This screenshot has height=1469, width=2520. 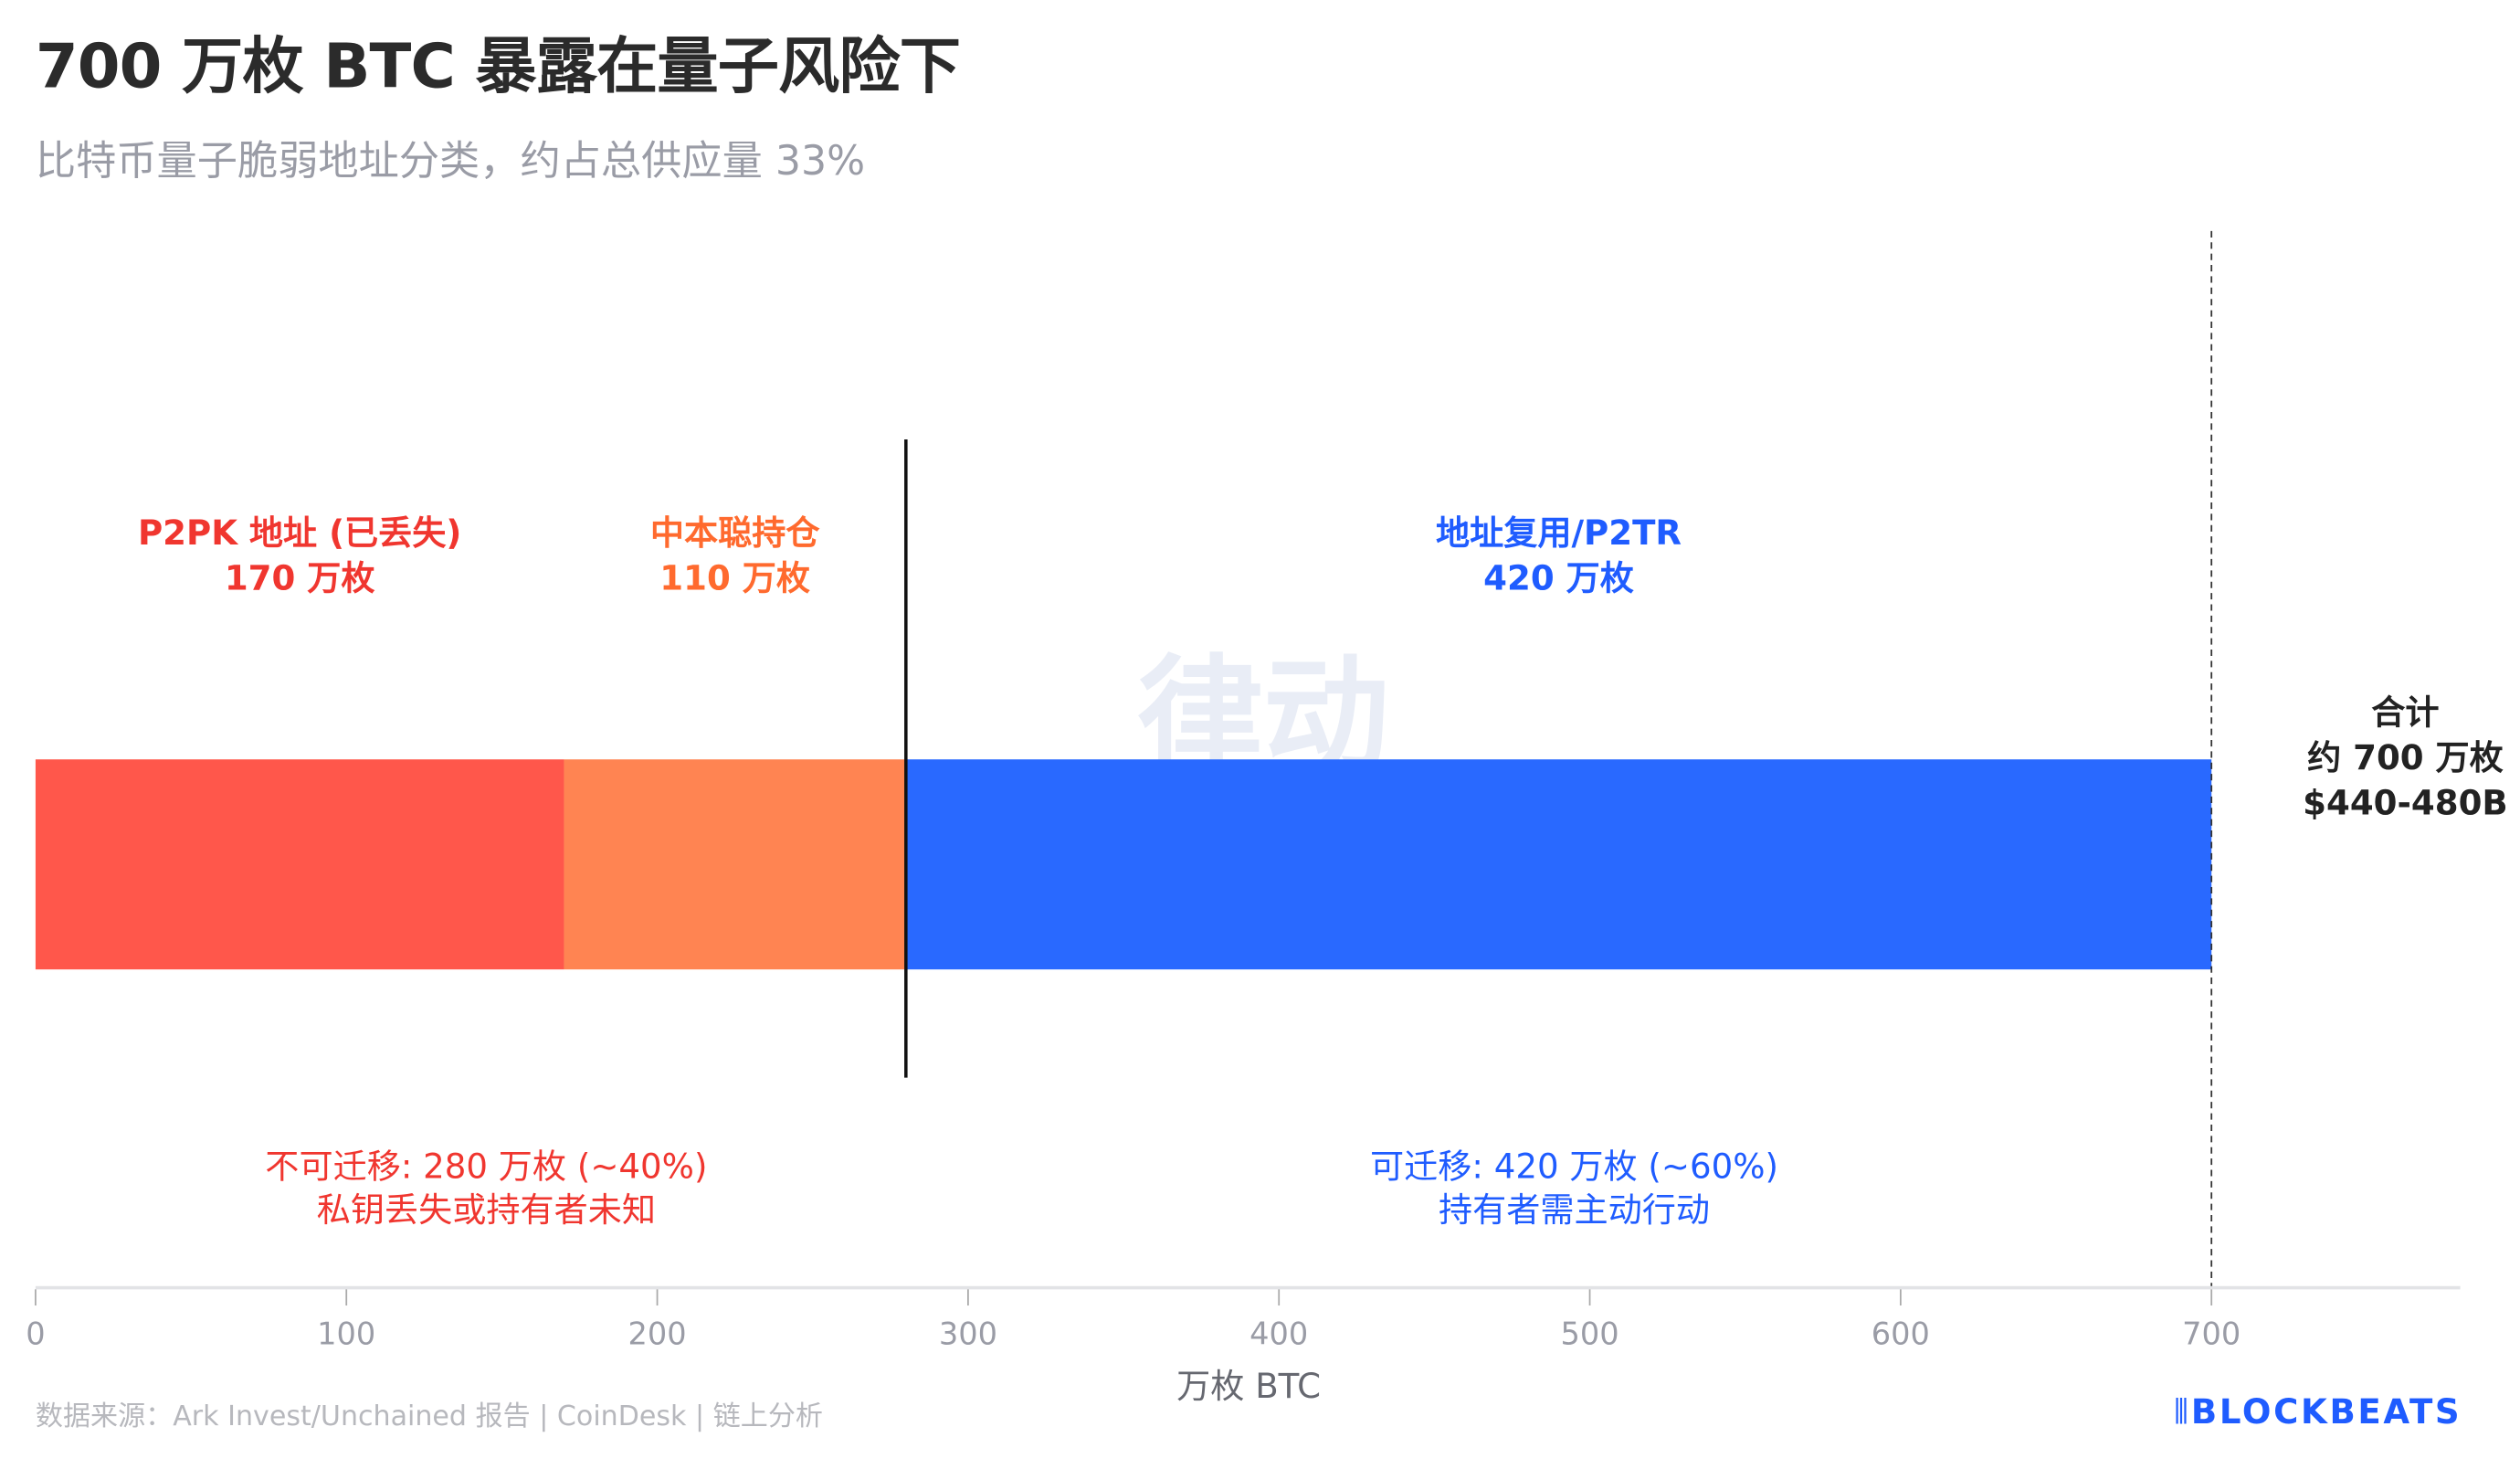 What do you see at coordinates (2405, 712) in the screenshot?
I see `total-label: 合计` at bounding box center [2405, 712].